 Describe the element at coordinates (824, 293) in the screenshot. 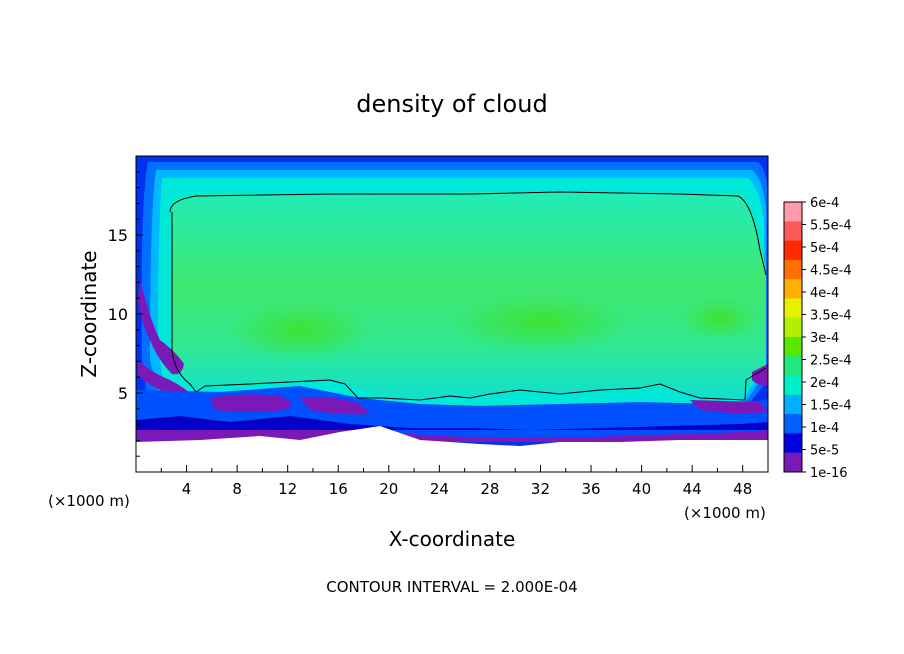

I see `colorbar-label: 4e-4` at that location.